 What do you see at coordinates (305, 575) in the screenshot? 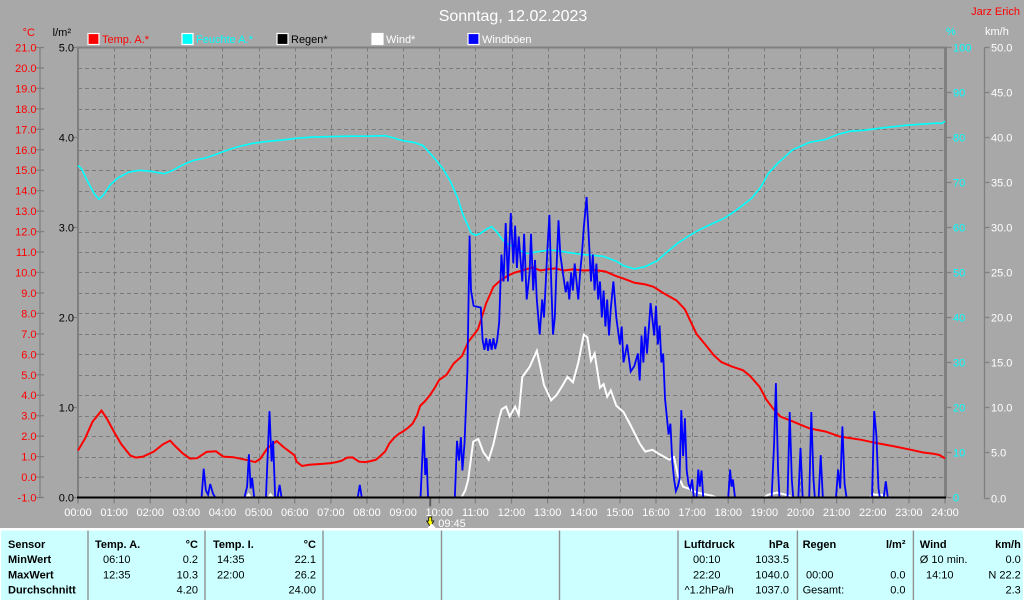
I see `svg-text: 26.2` at bounding box center [305, 575].